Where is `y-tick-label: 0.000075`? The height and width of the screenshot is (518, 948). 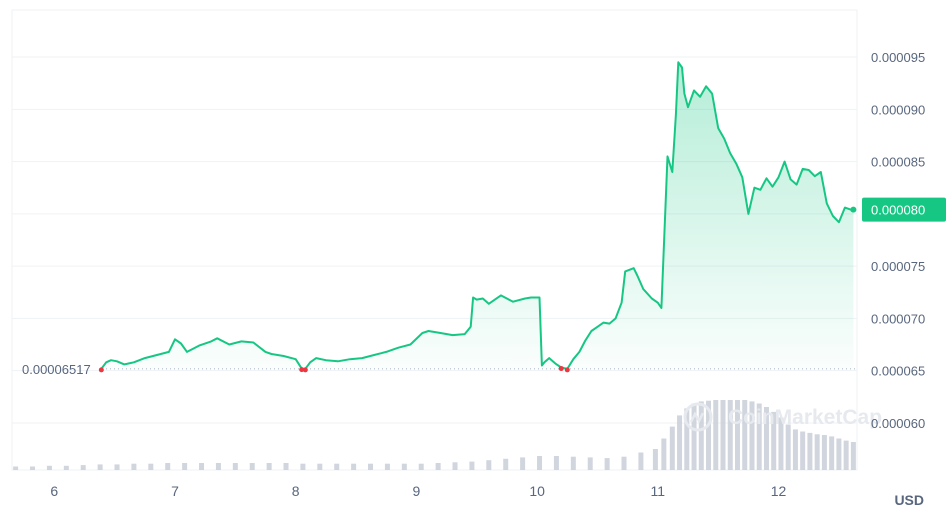
y-tick-label: 0.000075 is located at coordinates (898, 266).